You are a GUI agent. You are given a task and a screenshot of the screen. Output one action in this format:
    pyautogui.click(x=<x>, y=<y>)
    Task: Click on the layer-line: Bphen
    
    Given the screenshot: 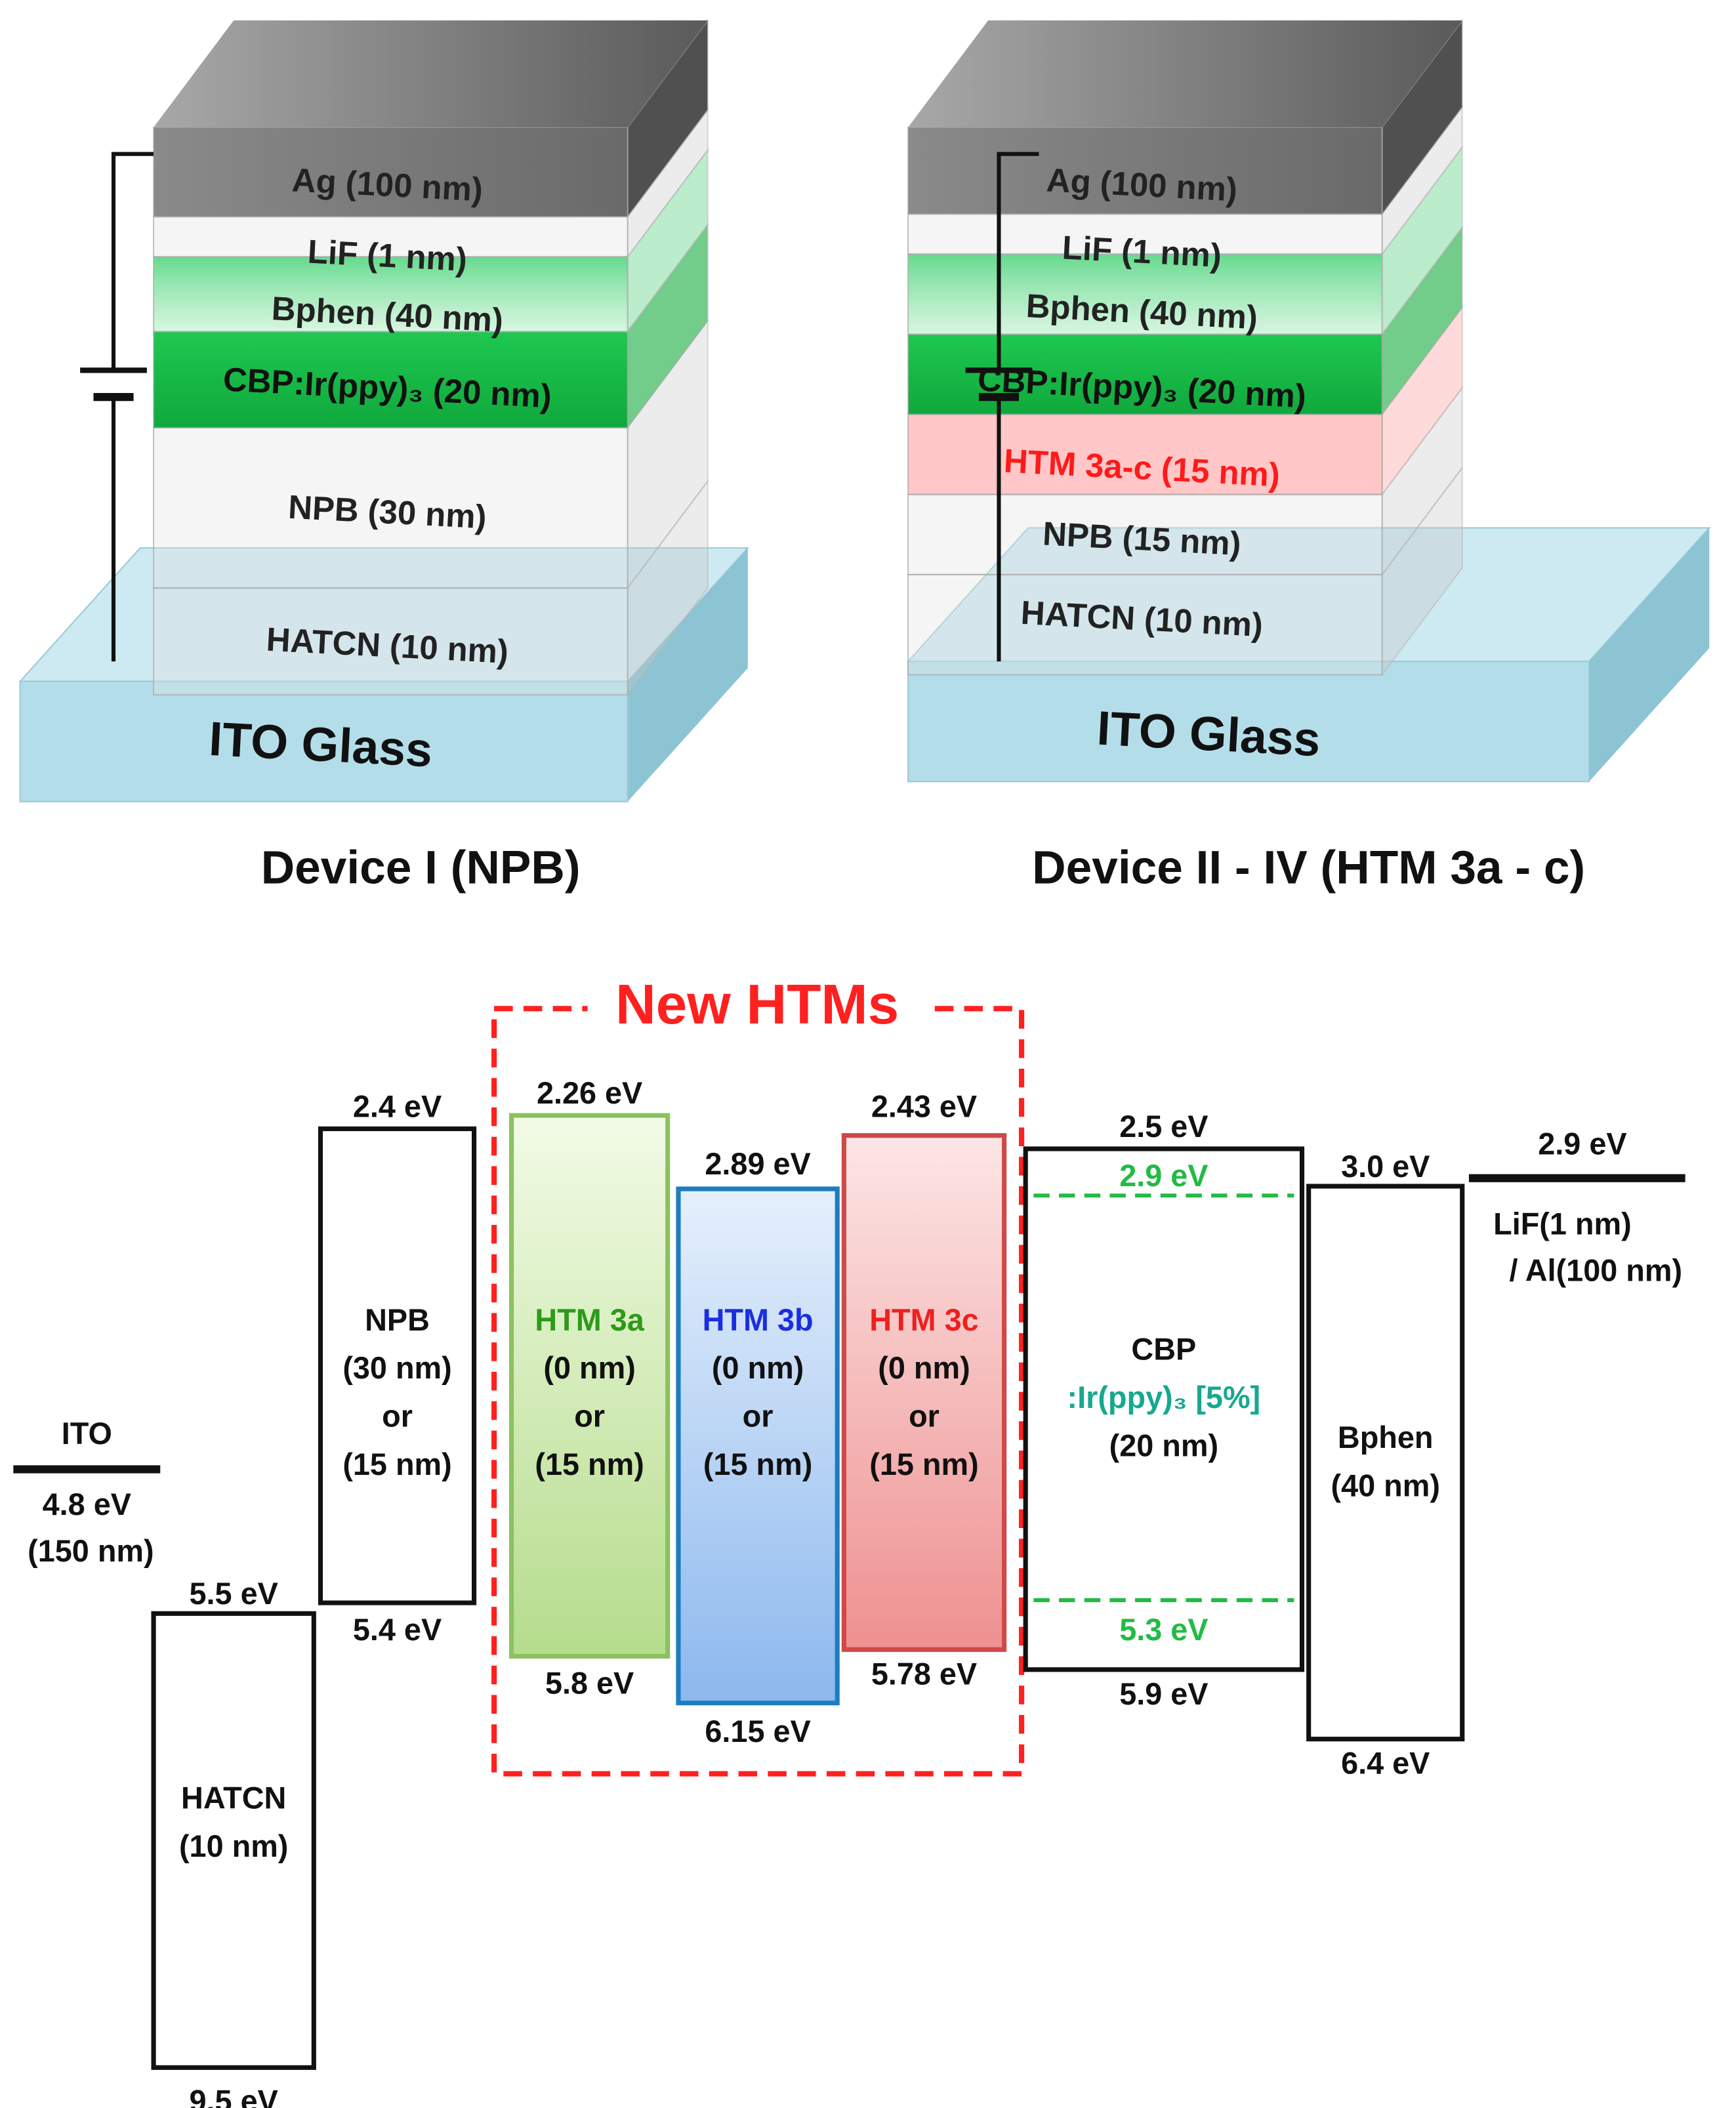 What is the action you would take?
    pyautogui.click(x=1386, y=1437)
    